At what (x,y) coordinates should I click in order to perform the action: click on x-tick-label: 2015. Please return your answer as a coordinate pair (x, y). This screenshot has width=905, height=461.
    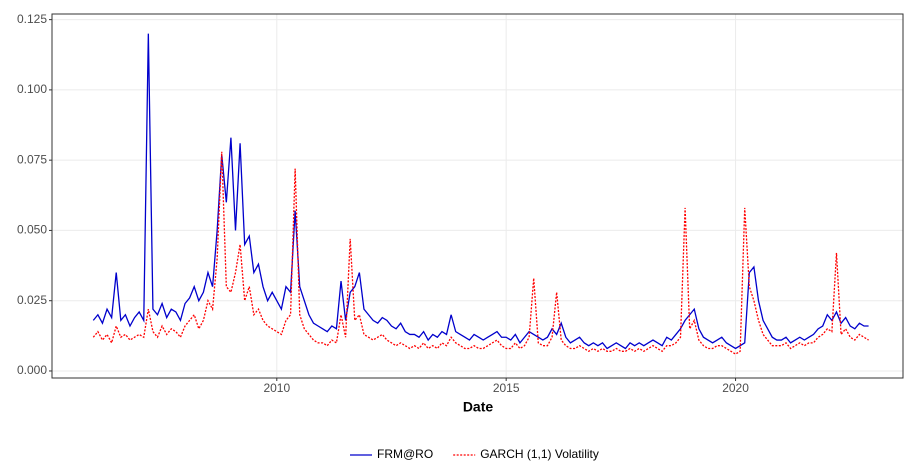
    Looking at the image, I should click on (506, 388).